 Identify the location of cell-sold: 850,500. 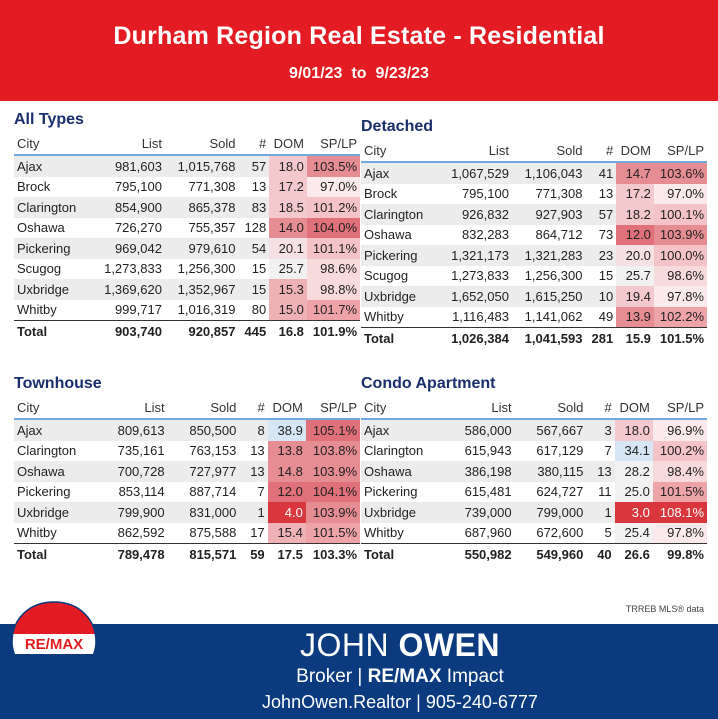
(203, 430).